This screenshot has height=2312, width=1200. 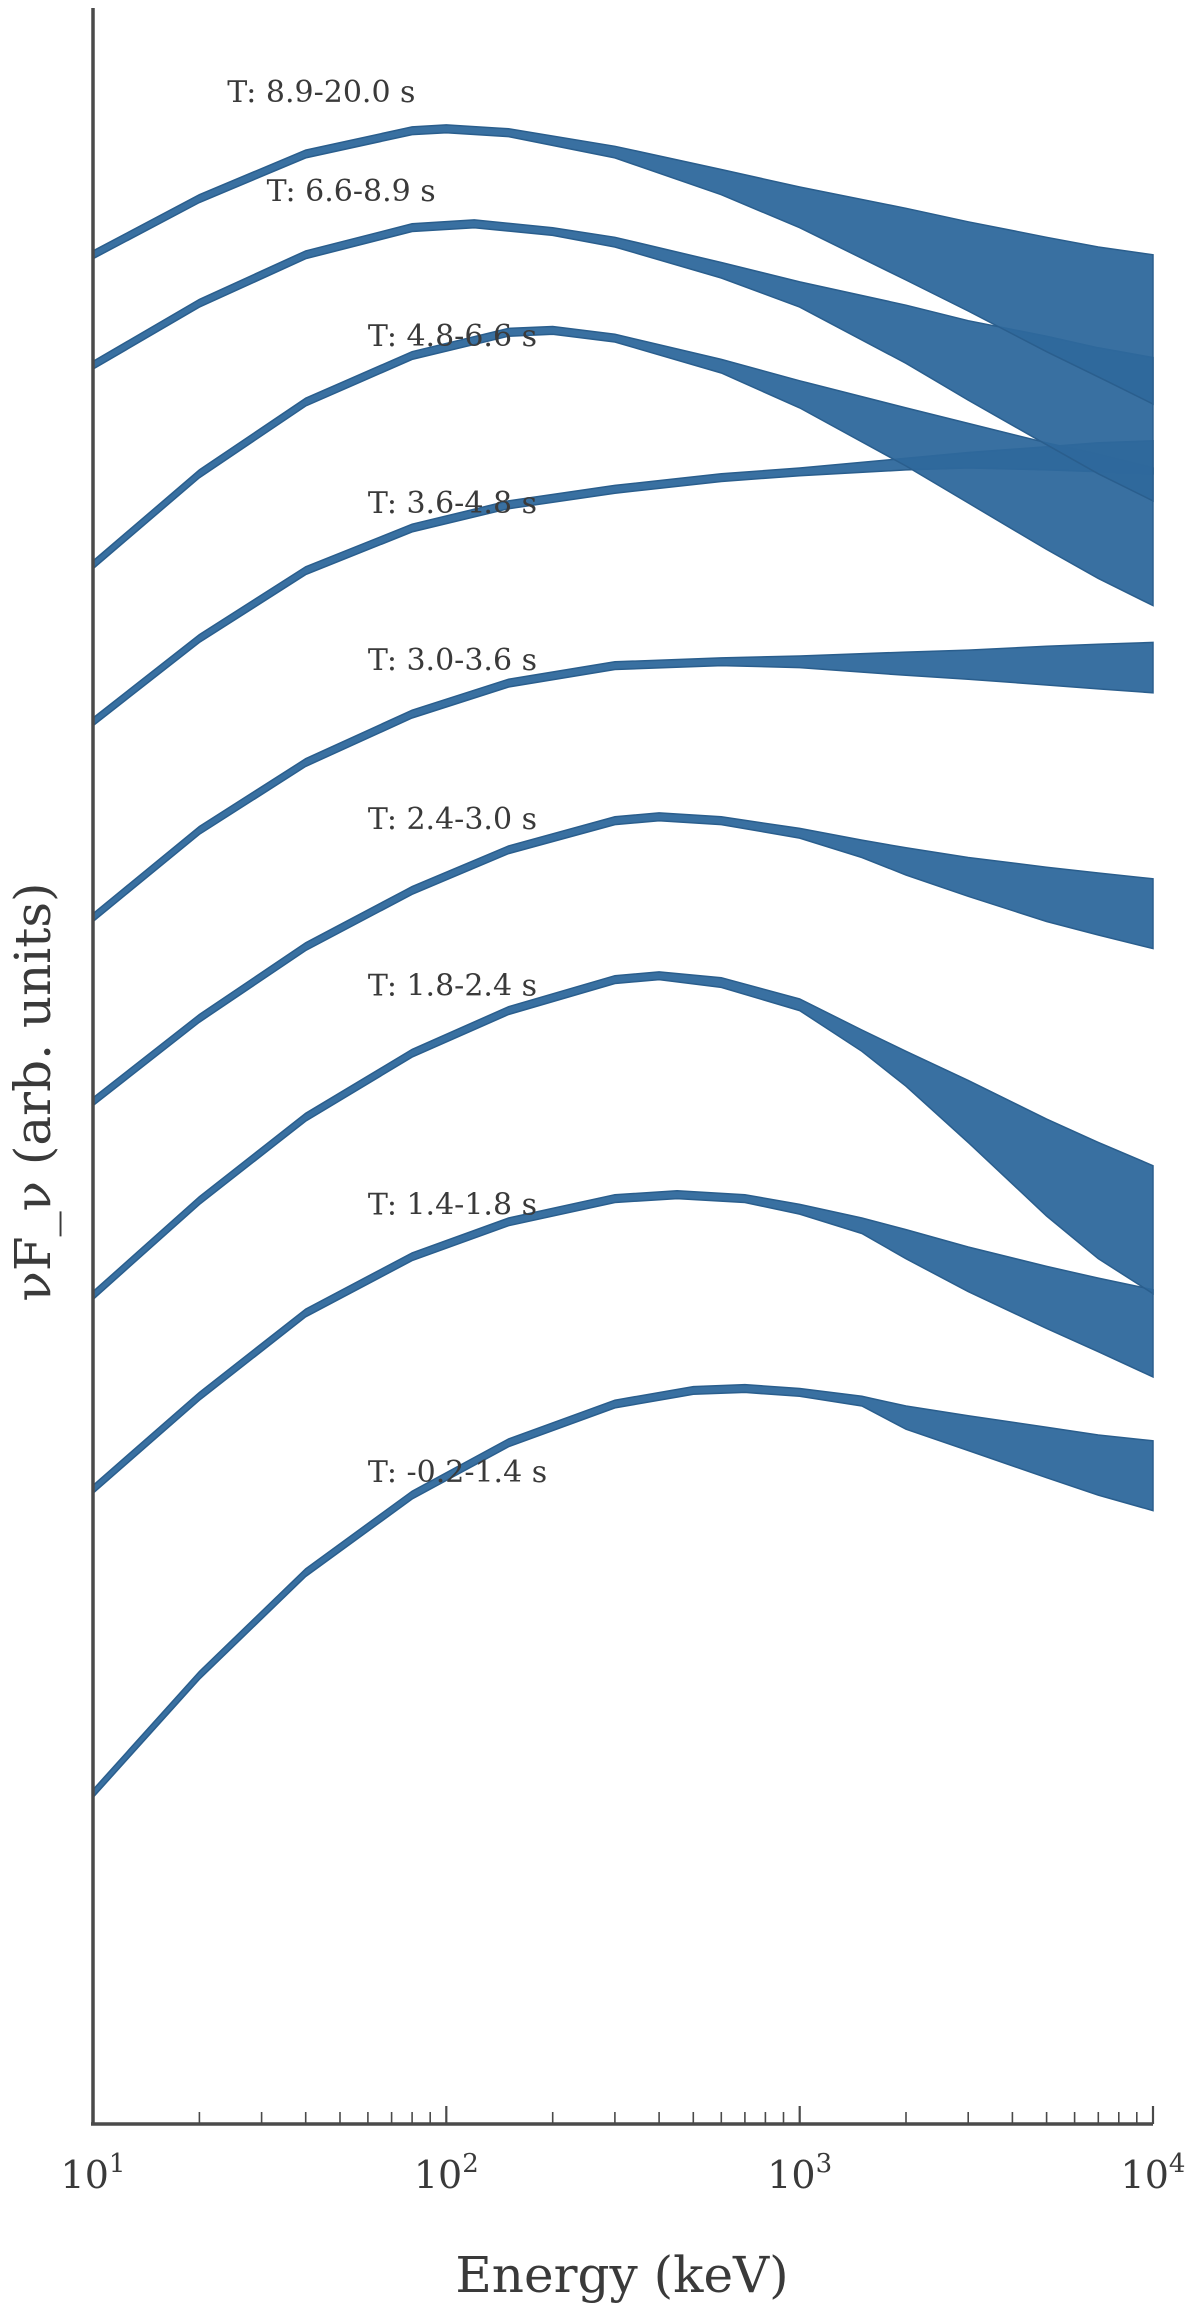 I want to click on x-tick-label: 104, so click(x=1153, y=2173).